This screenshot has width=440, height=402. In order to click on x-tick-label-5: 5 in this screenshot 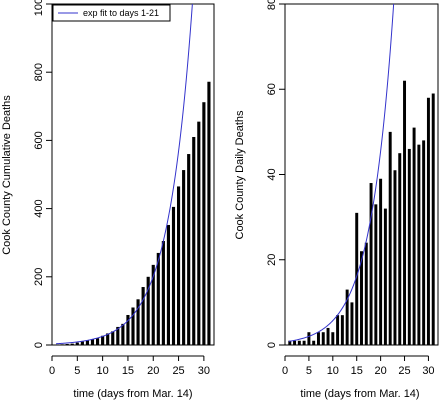, I will do `click(309, 371)`.